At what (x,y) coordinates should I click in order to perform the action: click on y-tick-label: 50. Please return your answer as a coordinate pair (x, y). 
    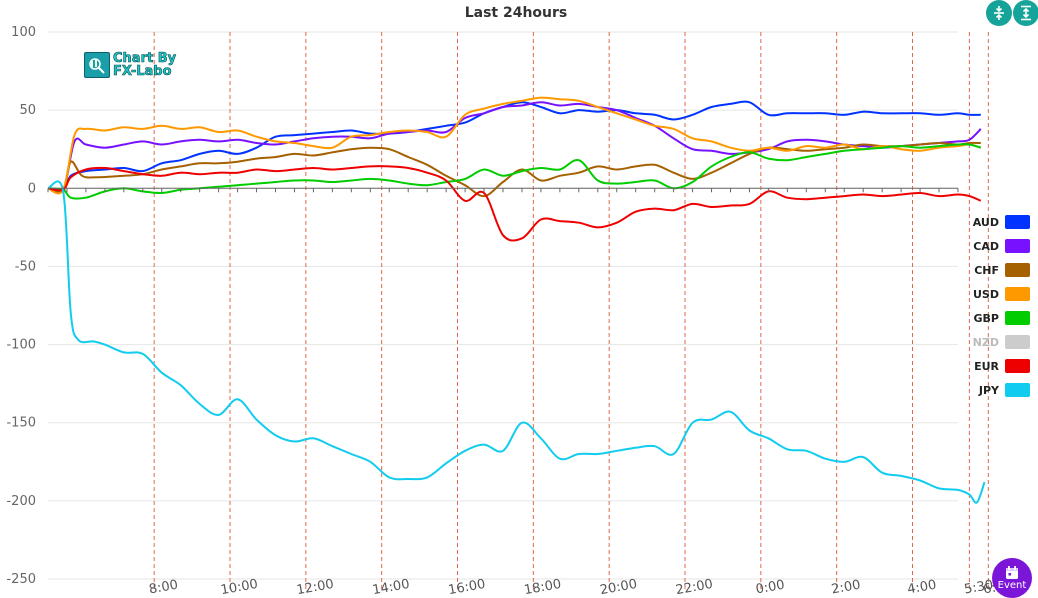
    Looking at the image, I should click on (27, 110).